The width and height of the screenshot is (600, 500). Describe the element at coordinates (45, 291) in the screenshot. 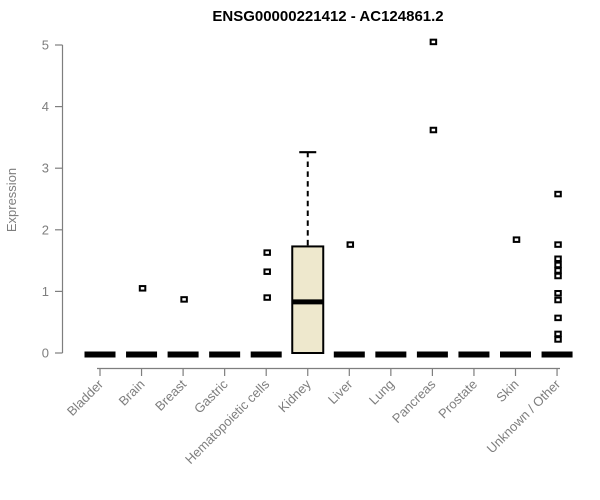

I see `y-axis-tick-label: 1` at that location.